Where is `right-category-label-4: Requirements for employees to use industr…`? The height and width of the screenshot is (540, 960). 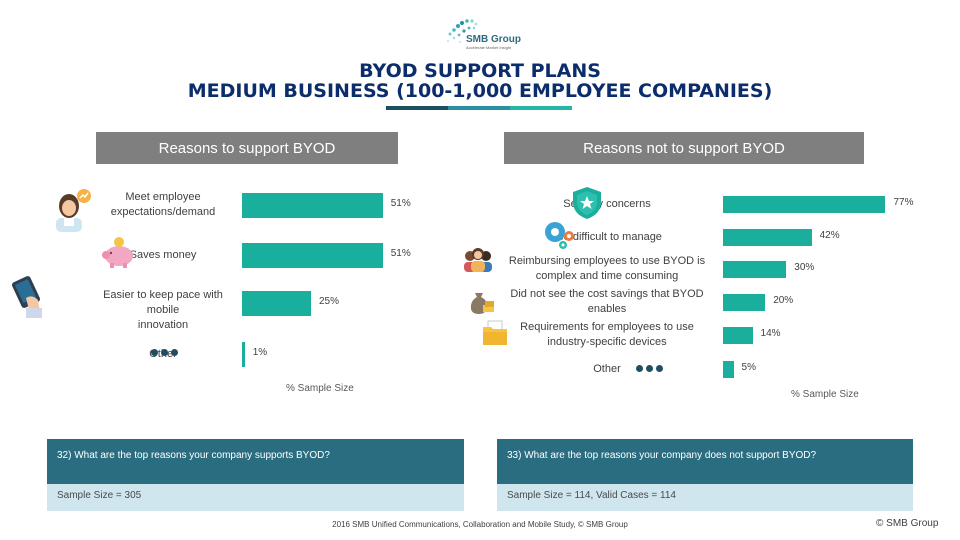 right-category-label-4: Requirements for employees to use industr… is located at coordinates (607, 334).